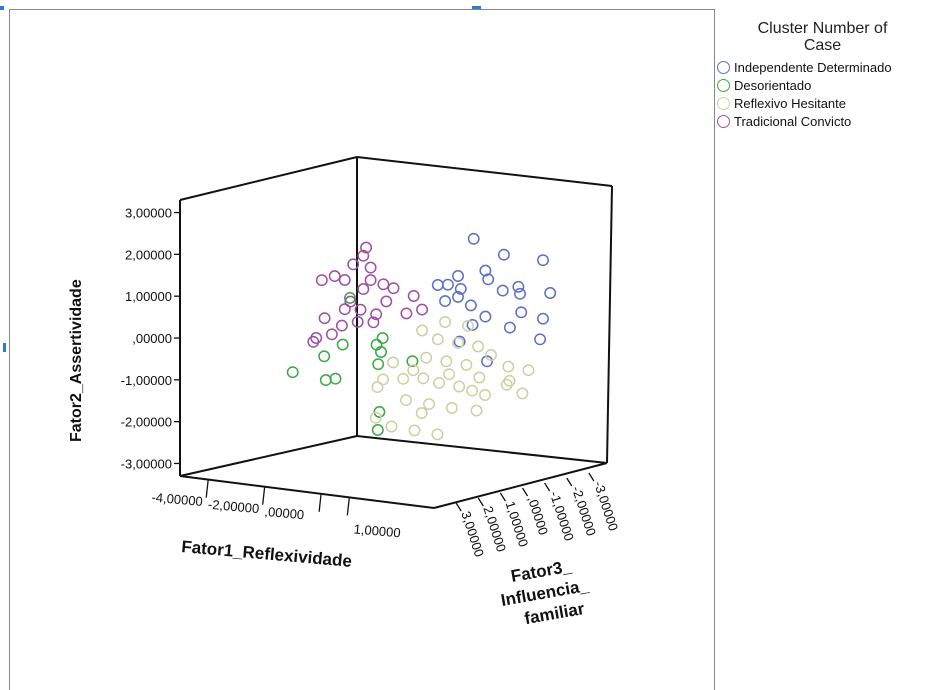  I want to click on selection-handle-left-middle, so click(4, 347).